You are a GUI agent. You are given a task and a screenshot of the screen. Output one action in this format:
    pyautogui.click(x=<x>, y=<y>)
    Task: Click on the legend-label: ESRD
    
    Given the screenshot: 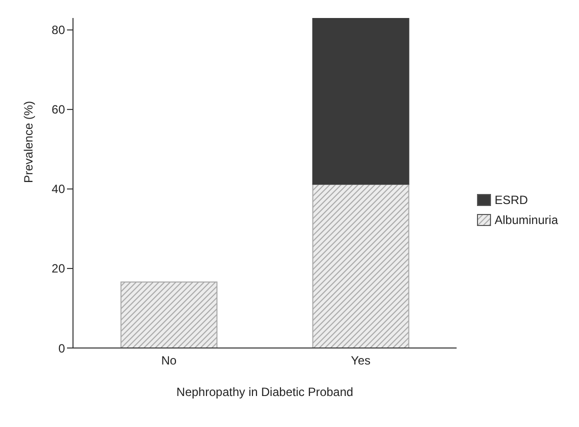 What is the action you would take?
    pyautogui.click(x=511, y=200)
    